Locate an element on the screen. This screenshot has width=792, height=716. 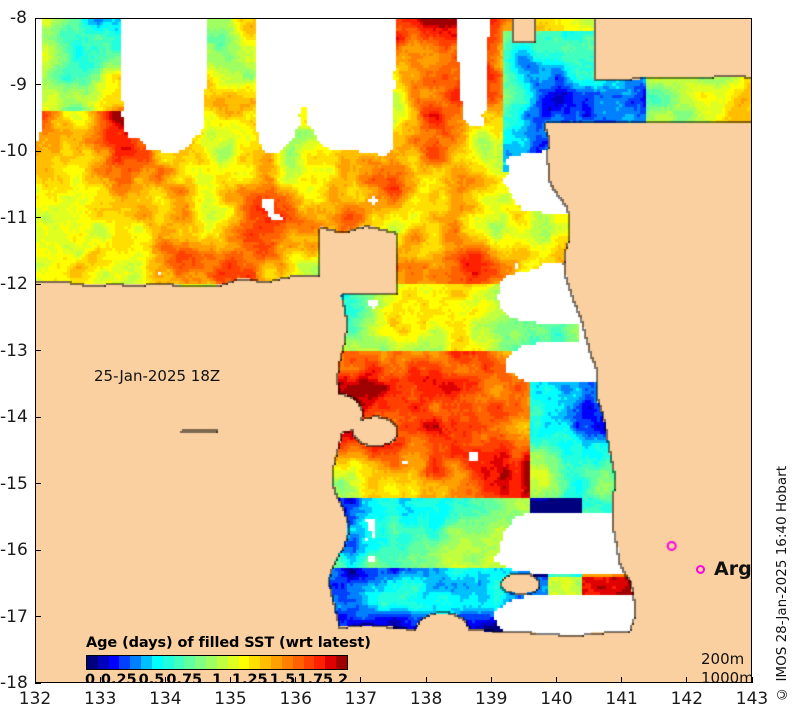
colorbar-tick-label: 1.25 is located at coordinates (249, 677).